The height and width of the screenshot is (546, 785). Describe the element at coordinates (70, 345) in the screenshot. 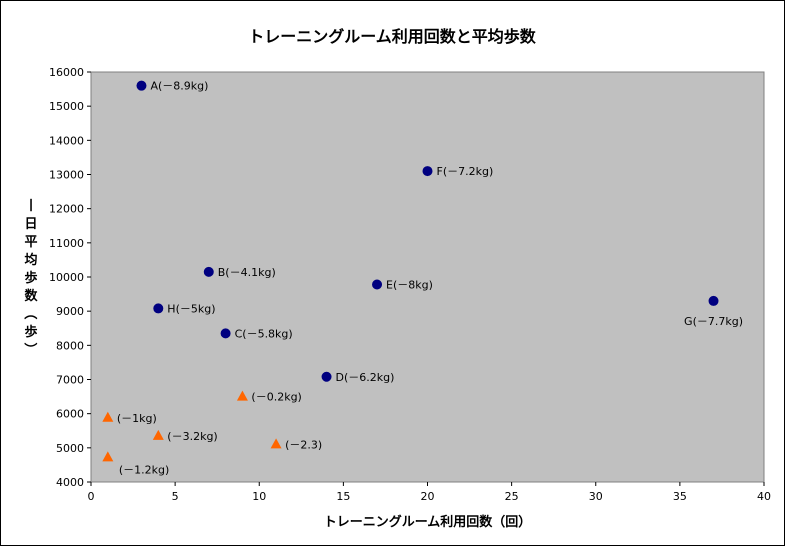

I see `y-tick-label: 8000` at that location.